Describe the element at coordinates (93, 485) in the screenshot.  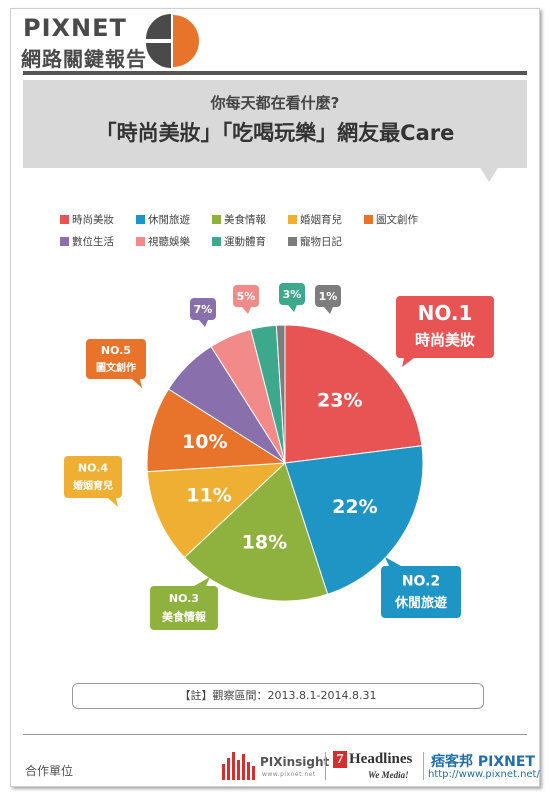
I see `rank-badge-category: 婚姻育兒` at that location.